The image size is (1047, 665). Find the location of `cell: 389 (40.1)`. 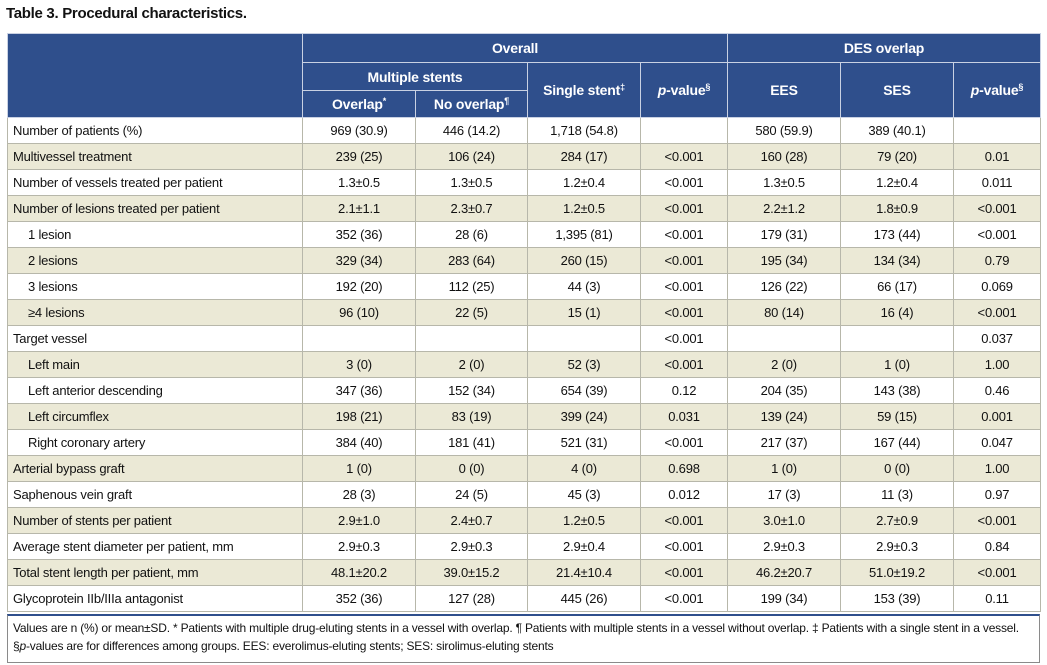

cell: 389 (40.1) is located at coordinates (897, 130).